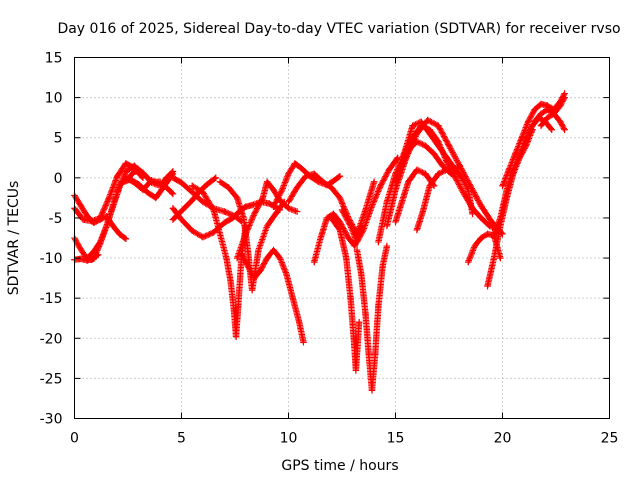 The image size is (640, 480). What do you see at coordinates (396, 439) in the screenshot?
I see `x-tick-label: 15` at bounding box center [396, 439].